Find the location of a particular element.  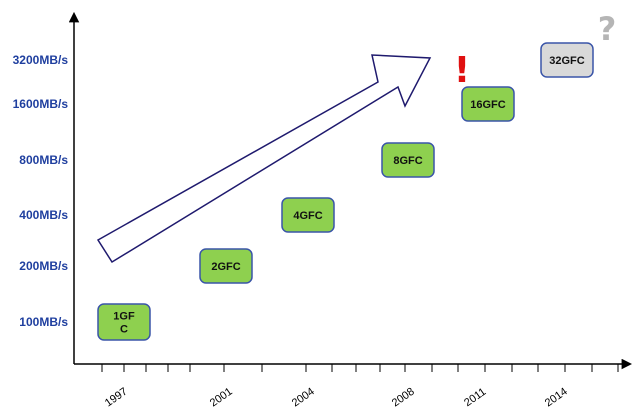

data-point-label: C is located at coordinates (124, 330).